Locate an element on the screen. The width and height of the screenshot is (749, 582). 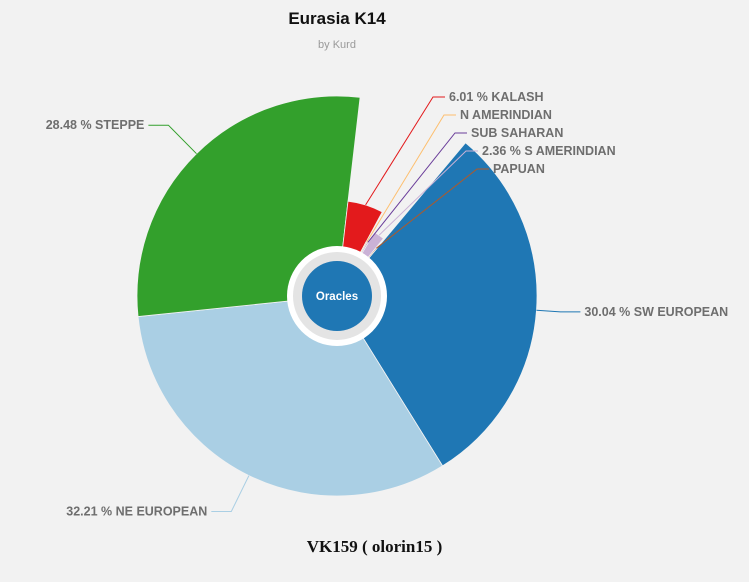
label-ne-european: 32.21 % NE EUROPEAN is located at coordinates (136, 512).